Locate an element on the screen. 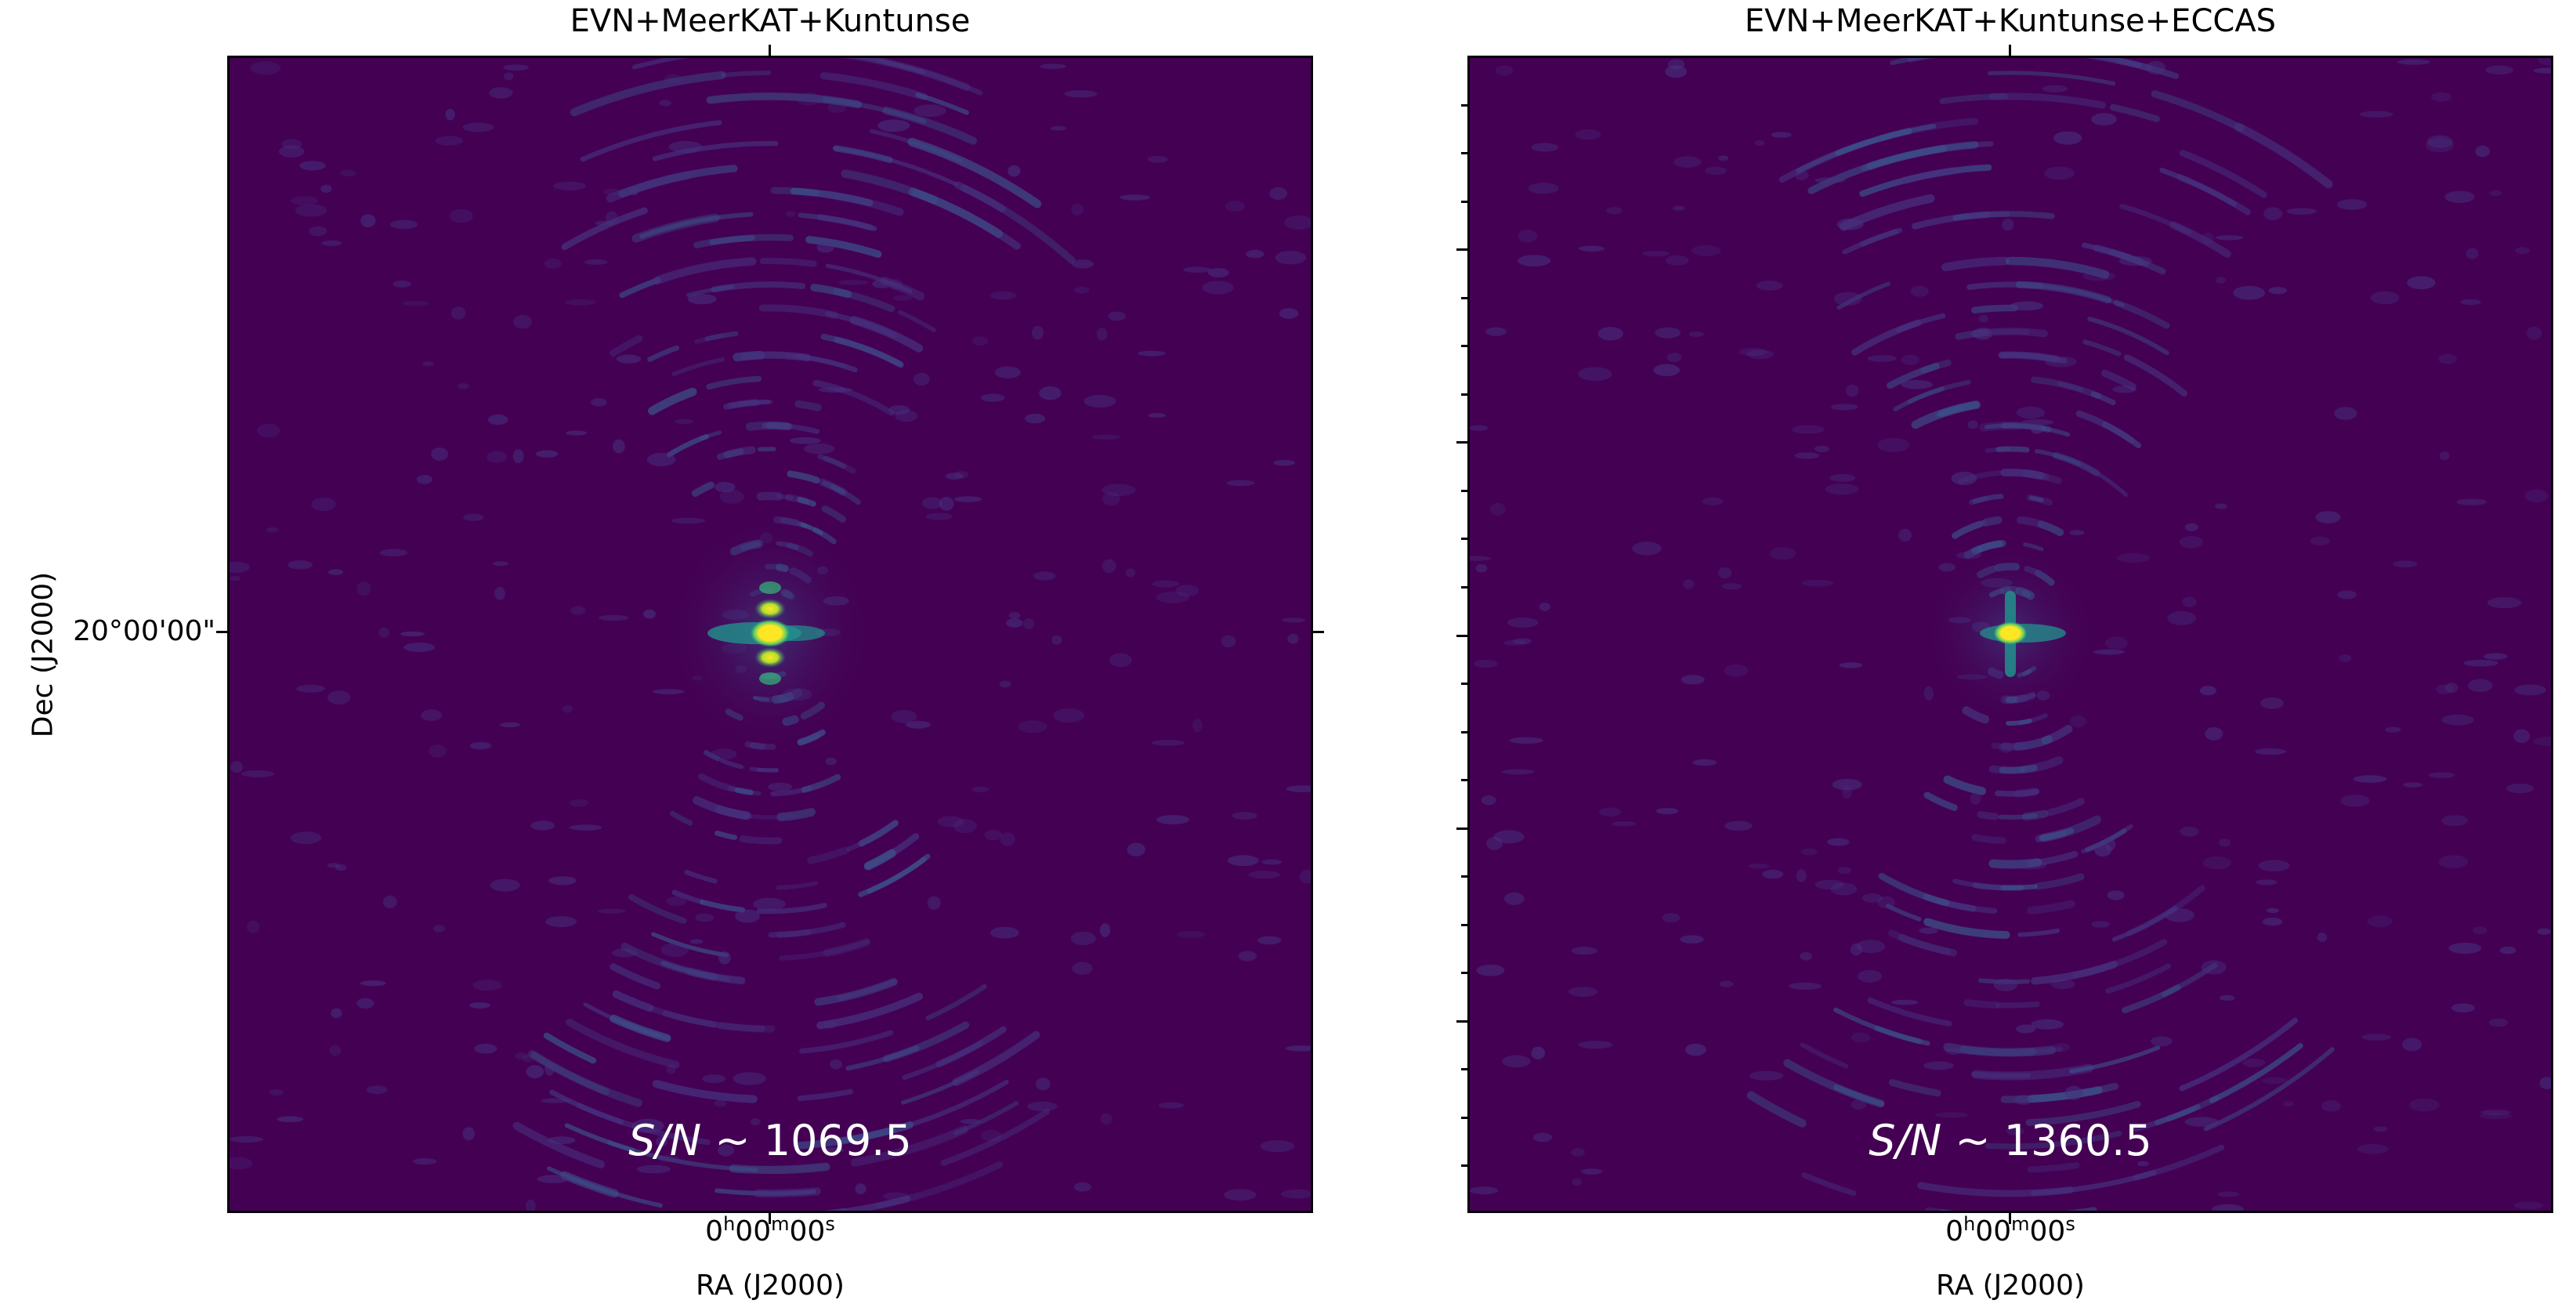 The height and width of the screenshot is (1311, 2576). panel-2-top-tick is located at coordinates (2010, 50).